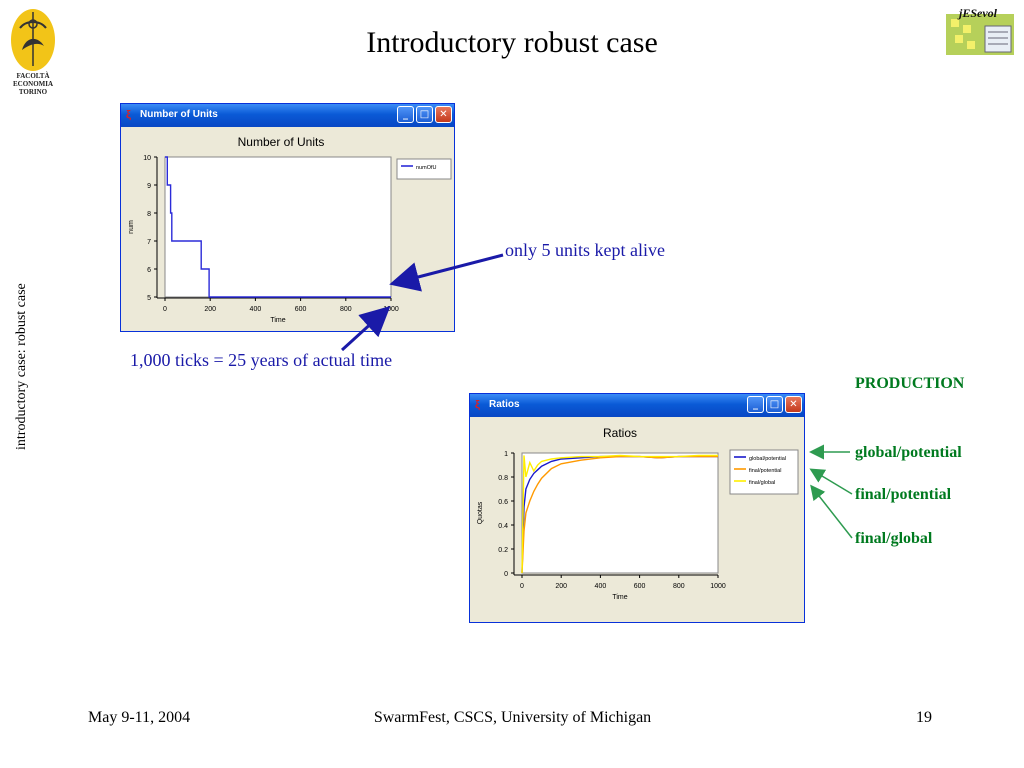 The image size is (1024, 768). What do you see at coordinates (637, 405) in the screenshot?
I see `ratios-window-titlebar: ξ Ratios _ □ ✕` at bounding box center [637, 405].